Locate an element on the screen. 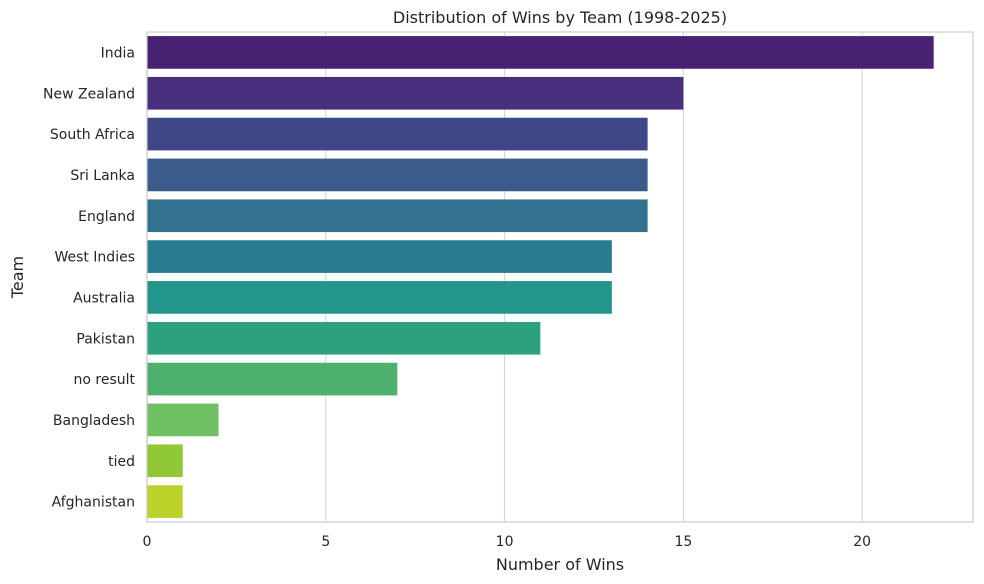  y-tick-label: West Indies is located at coordinates (94, 258).